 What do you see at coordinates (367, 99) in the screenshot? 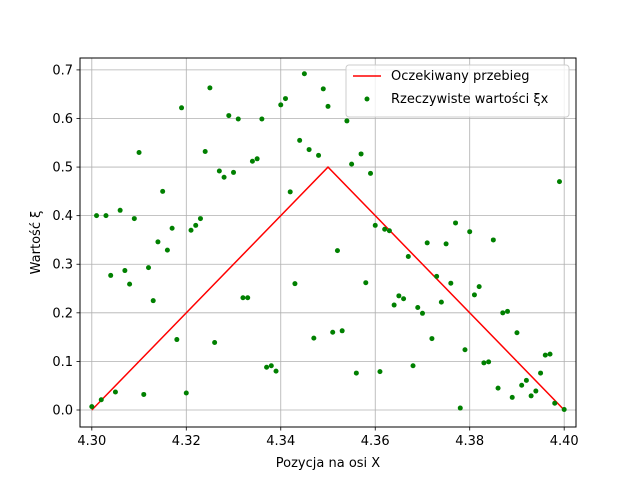
I see `legend-marker-swatch` at bounding box center [367, 99].